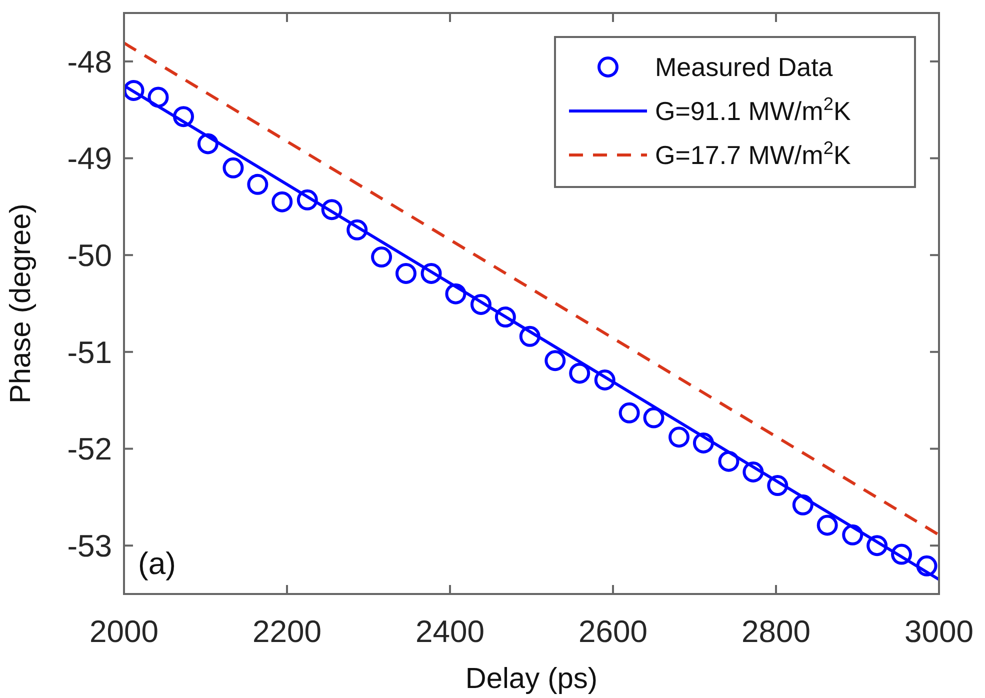  What do you see at coordinates (744, 67) in the screenshot?
I see `legend-label: Measured Data` at bounding box center [744, 67].